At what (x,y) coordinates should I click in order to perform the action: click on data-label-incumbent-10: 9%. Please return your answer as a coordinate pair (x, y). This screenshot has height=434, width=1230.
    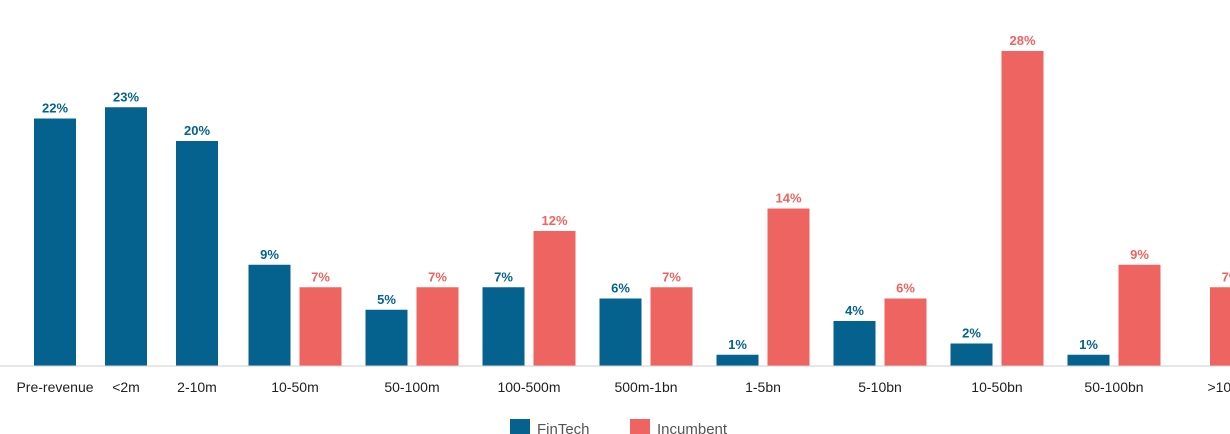
    Looking at the image, I should click on (1139, 254).